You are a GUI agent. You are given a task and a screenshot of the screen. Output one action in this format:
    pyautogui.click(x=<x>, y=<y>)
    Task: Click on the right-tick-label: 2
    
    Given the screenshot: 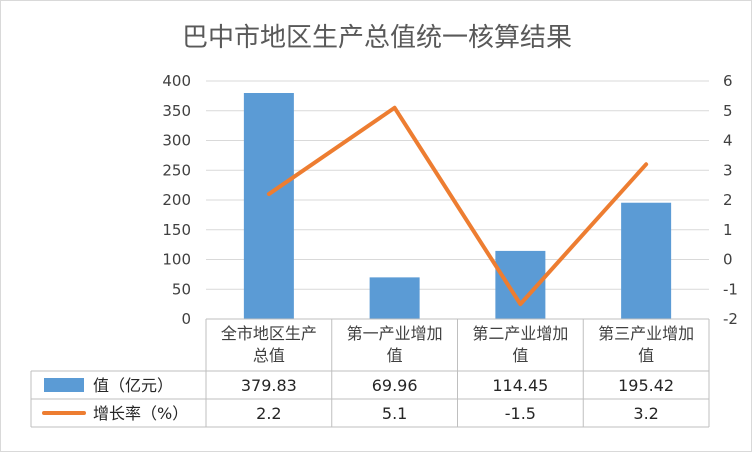 What is the action you would take?
    pyautogui.click(x=728, y=200)
    